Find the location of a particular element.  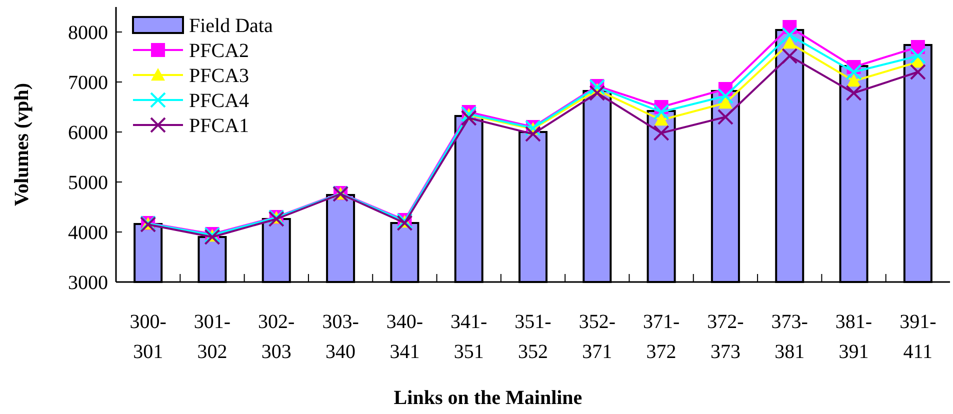

x-tick-label: 371- 372 is located at coordinates (661, 337).